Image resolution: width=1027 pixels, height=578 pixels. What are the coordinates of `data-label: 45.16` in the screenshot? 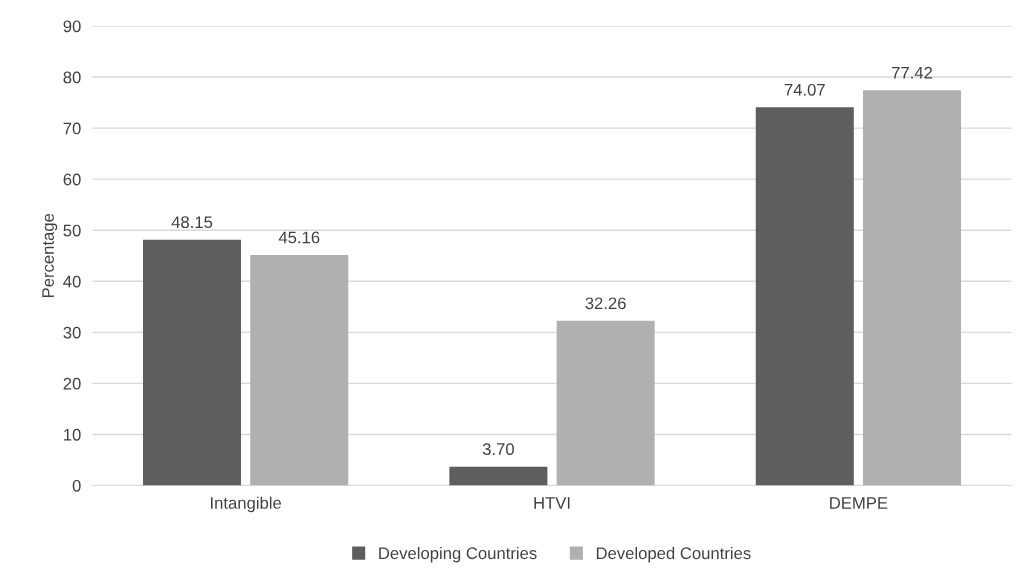 It's located at (299, 237).